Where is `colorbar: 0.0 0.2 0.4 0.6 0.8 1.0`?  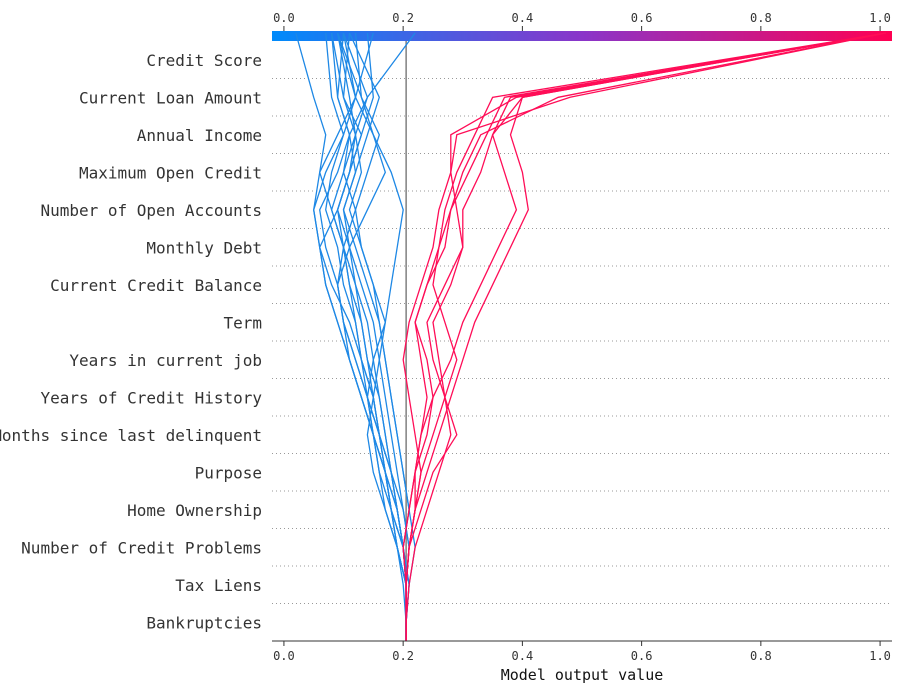
colorbar: 0.0 0.2 0.4 0.6 0.8 1.0 is located at coordinates (582, 26).